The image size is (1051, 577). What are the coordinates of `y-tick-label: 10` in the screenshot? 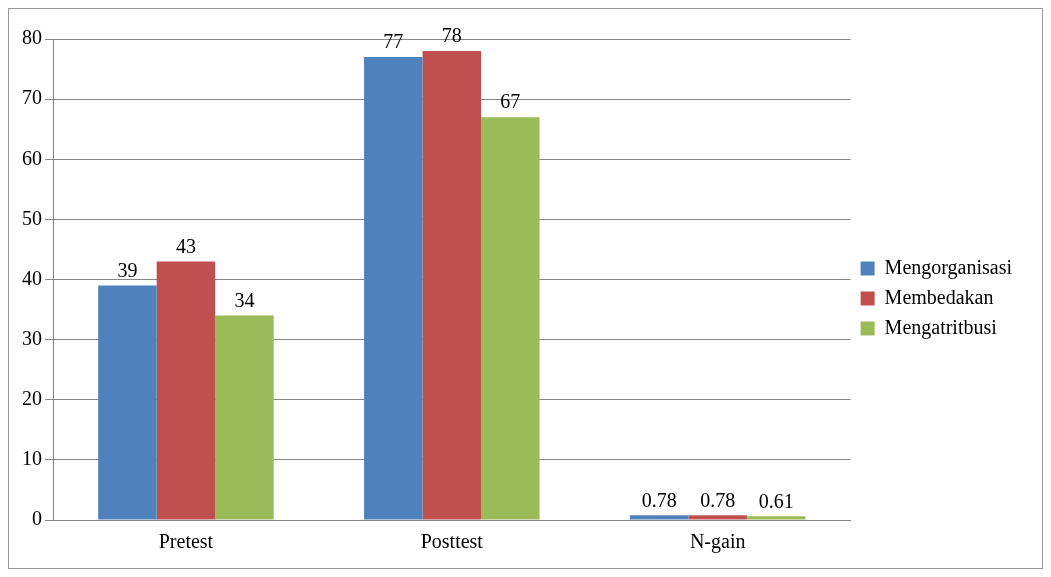 It's located at (32, 458).